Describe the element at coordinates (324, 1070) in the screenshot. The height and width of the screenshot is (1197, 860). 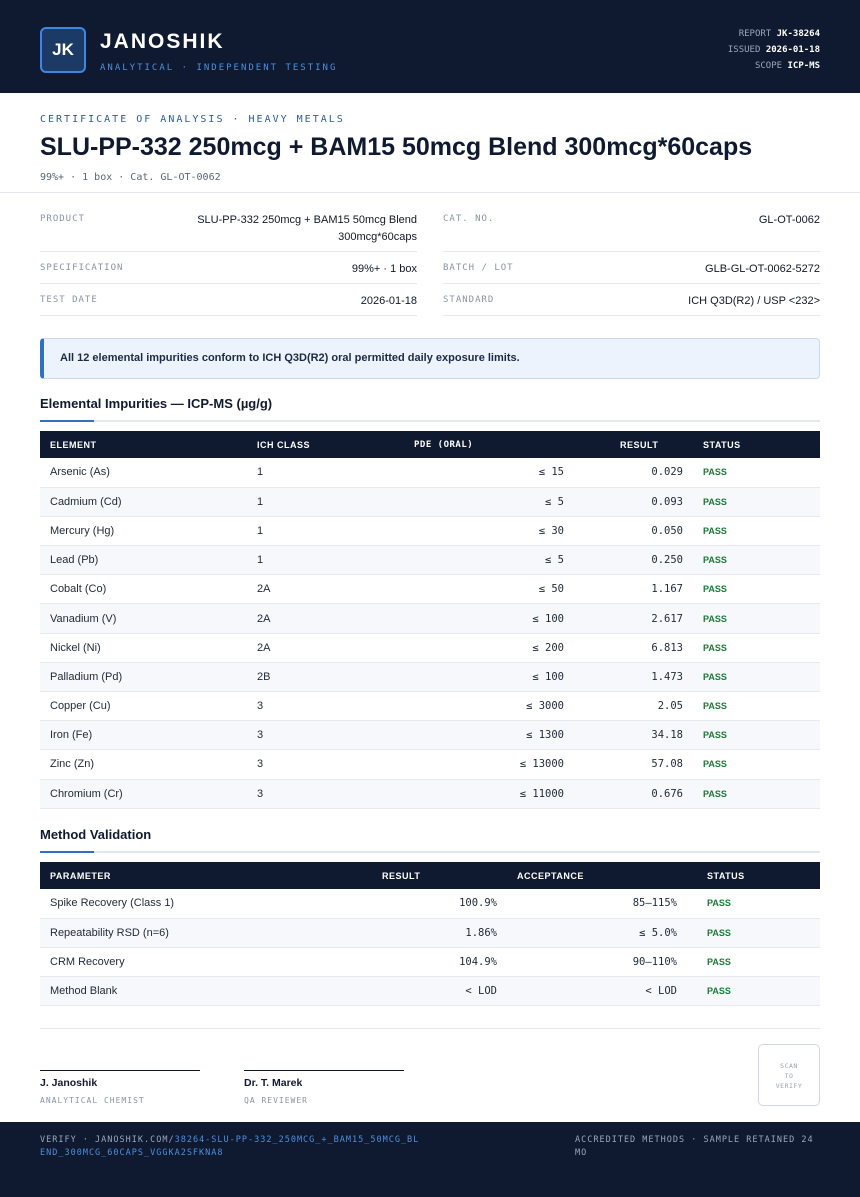
I see `signature-line` at that location.